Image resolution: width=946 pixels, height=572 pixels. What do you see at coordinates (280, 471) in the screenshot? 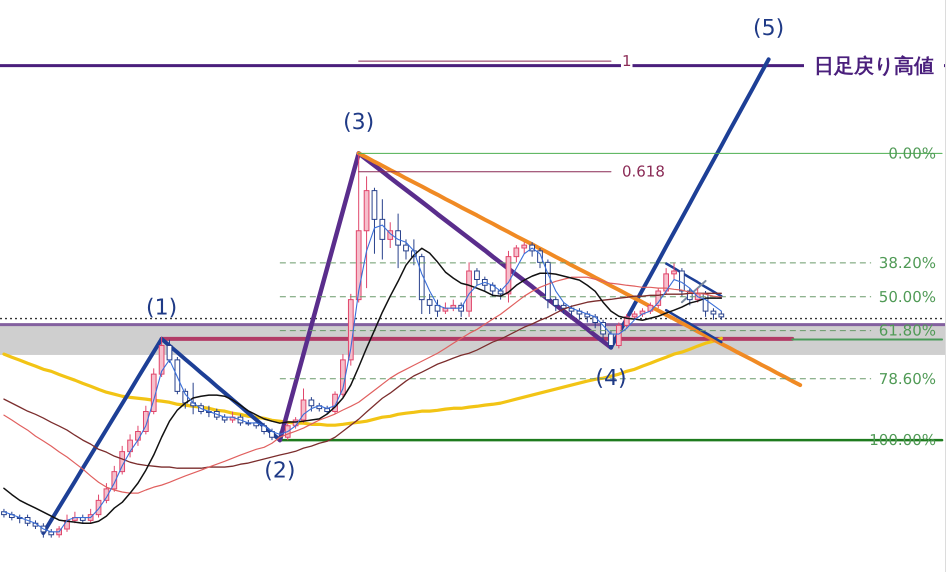
I see `series-label: (2)` at bounding box center [280, 471].